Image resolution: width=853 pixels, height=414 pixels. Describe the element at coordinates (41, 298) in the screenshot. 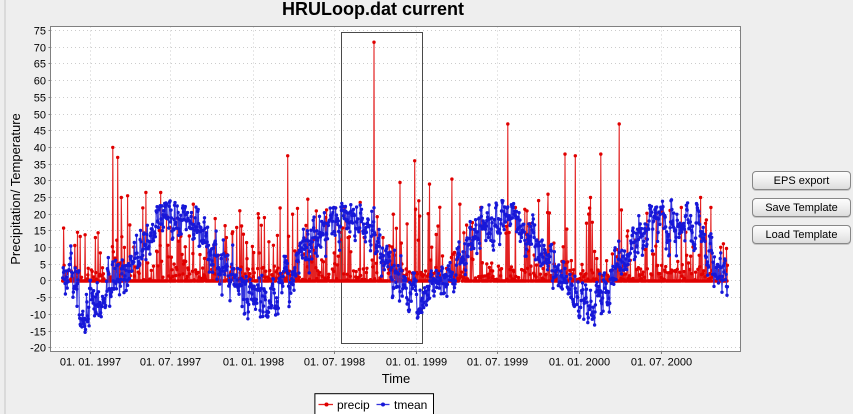

I see `svg-text: -5` at that location.